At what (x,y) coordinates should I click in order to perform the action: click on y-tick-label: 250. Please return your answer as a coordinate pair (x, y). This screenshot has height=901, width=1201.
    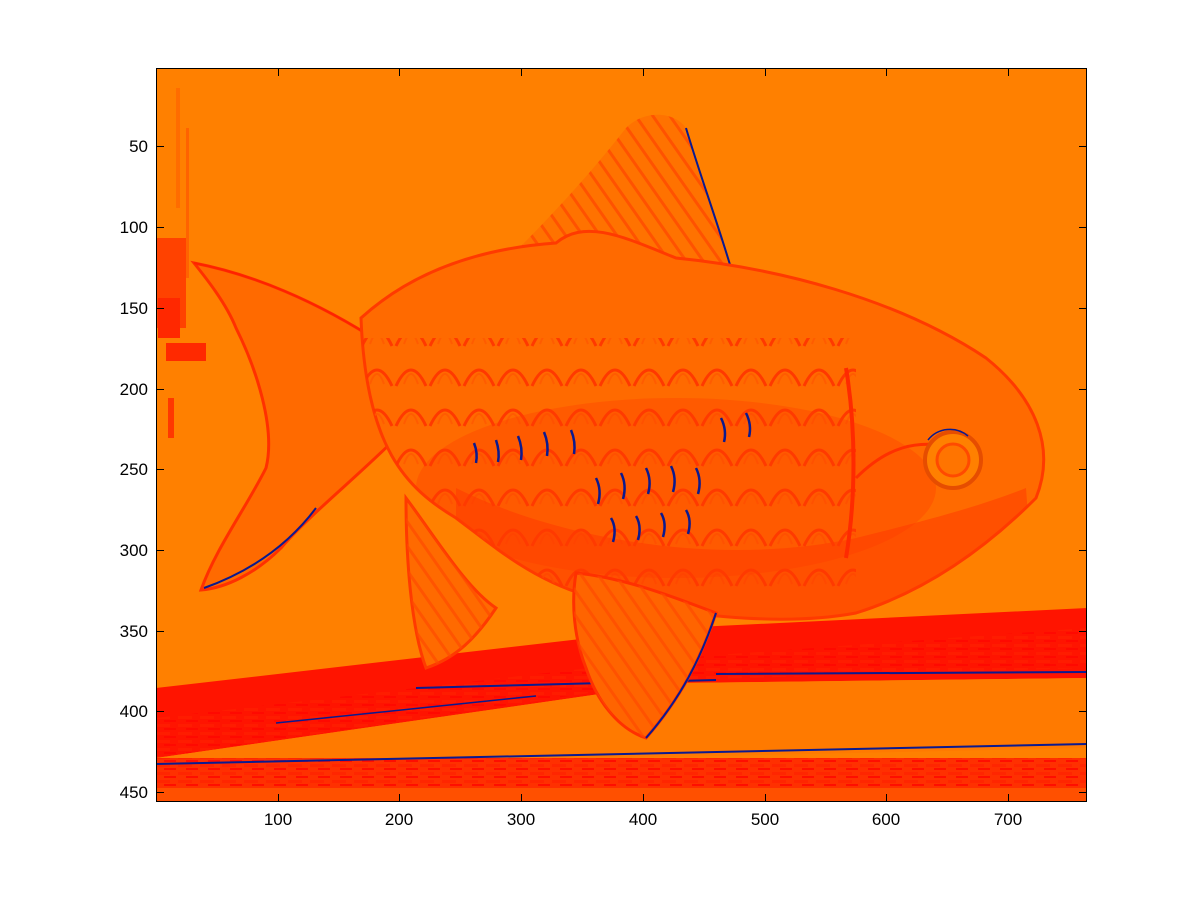
    Looking at the image, I should click on (133, 469).